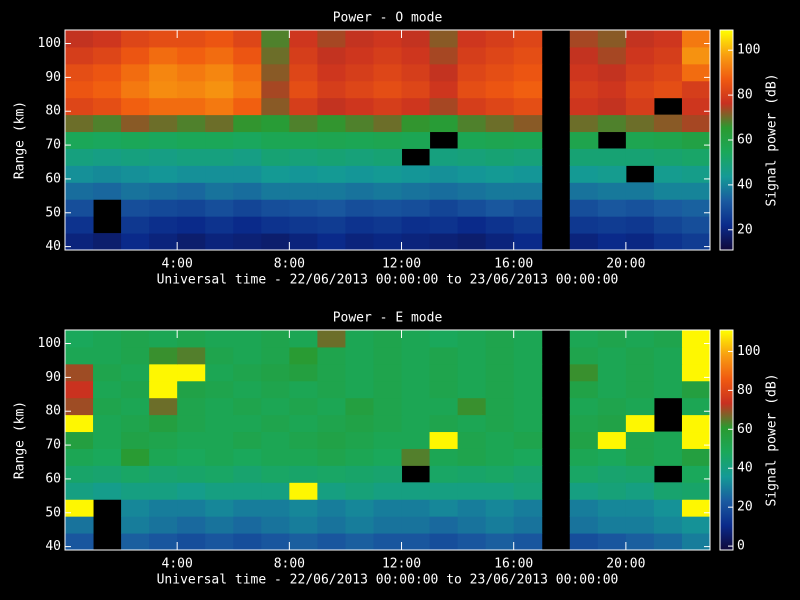 The width and height of the screenshot is (800, 600). Describe the element at coordinates (745, 468) in the screenshot. I see `colorbar-tick-label: 40` at that location.